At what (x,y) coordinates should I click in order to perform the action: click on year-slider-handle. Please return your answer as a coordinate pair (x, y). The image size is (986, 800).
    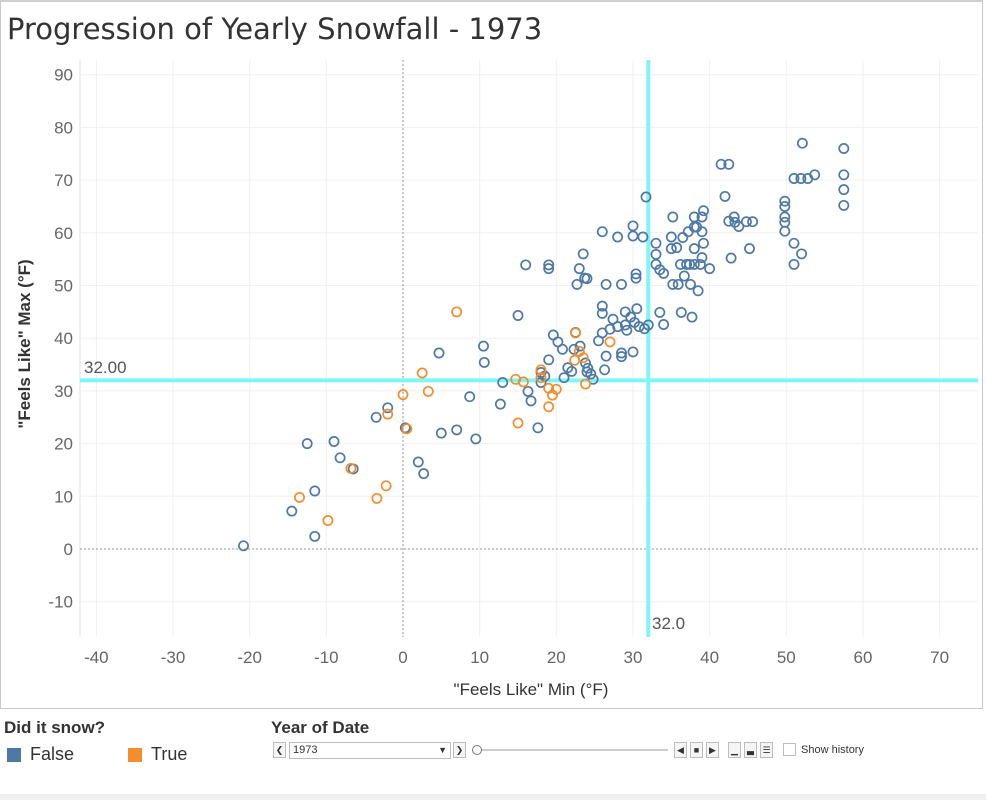
    Looking at the image, I should click on (477, 750).